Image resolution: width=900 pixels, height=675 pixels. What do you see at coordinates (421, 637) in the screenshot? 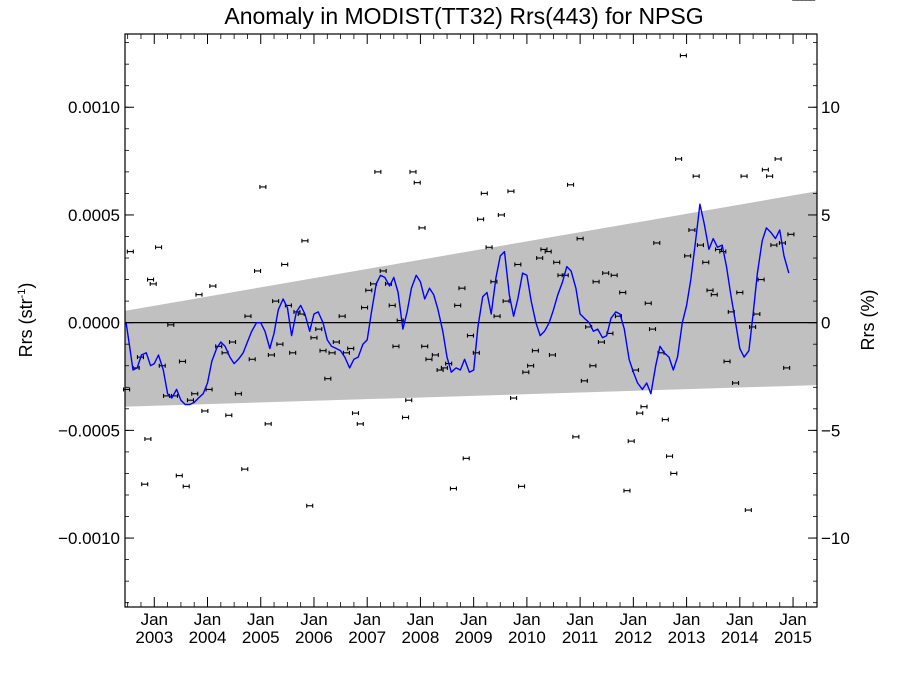
I see `x-tick-label-year: 2008` at bounding box center [421, 637].